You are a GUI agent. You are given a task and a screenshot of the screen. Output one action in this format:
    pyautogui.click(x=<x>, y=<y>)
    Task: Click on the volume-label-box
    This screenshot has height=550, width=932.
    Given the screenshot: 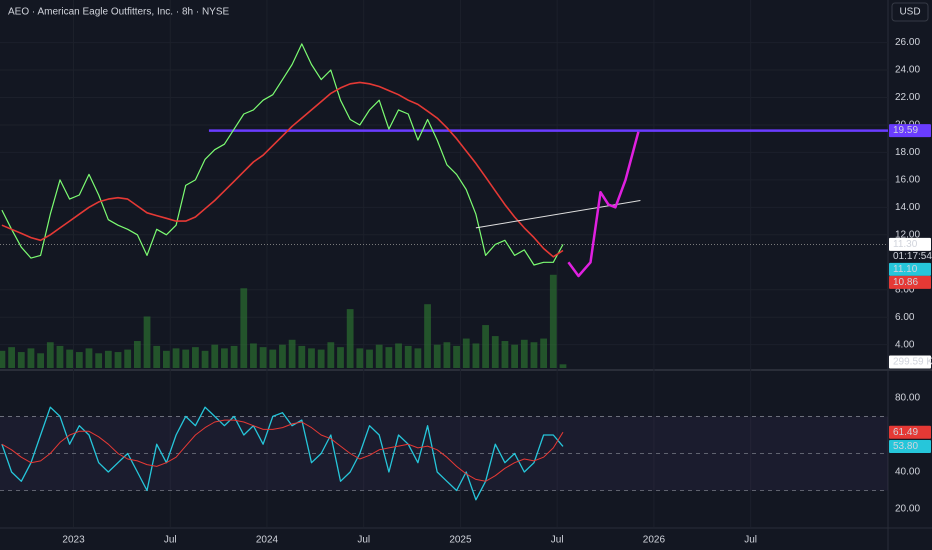 What is the action you would take?
    pyautogui.click(x=910, y=362)
    